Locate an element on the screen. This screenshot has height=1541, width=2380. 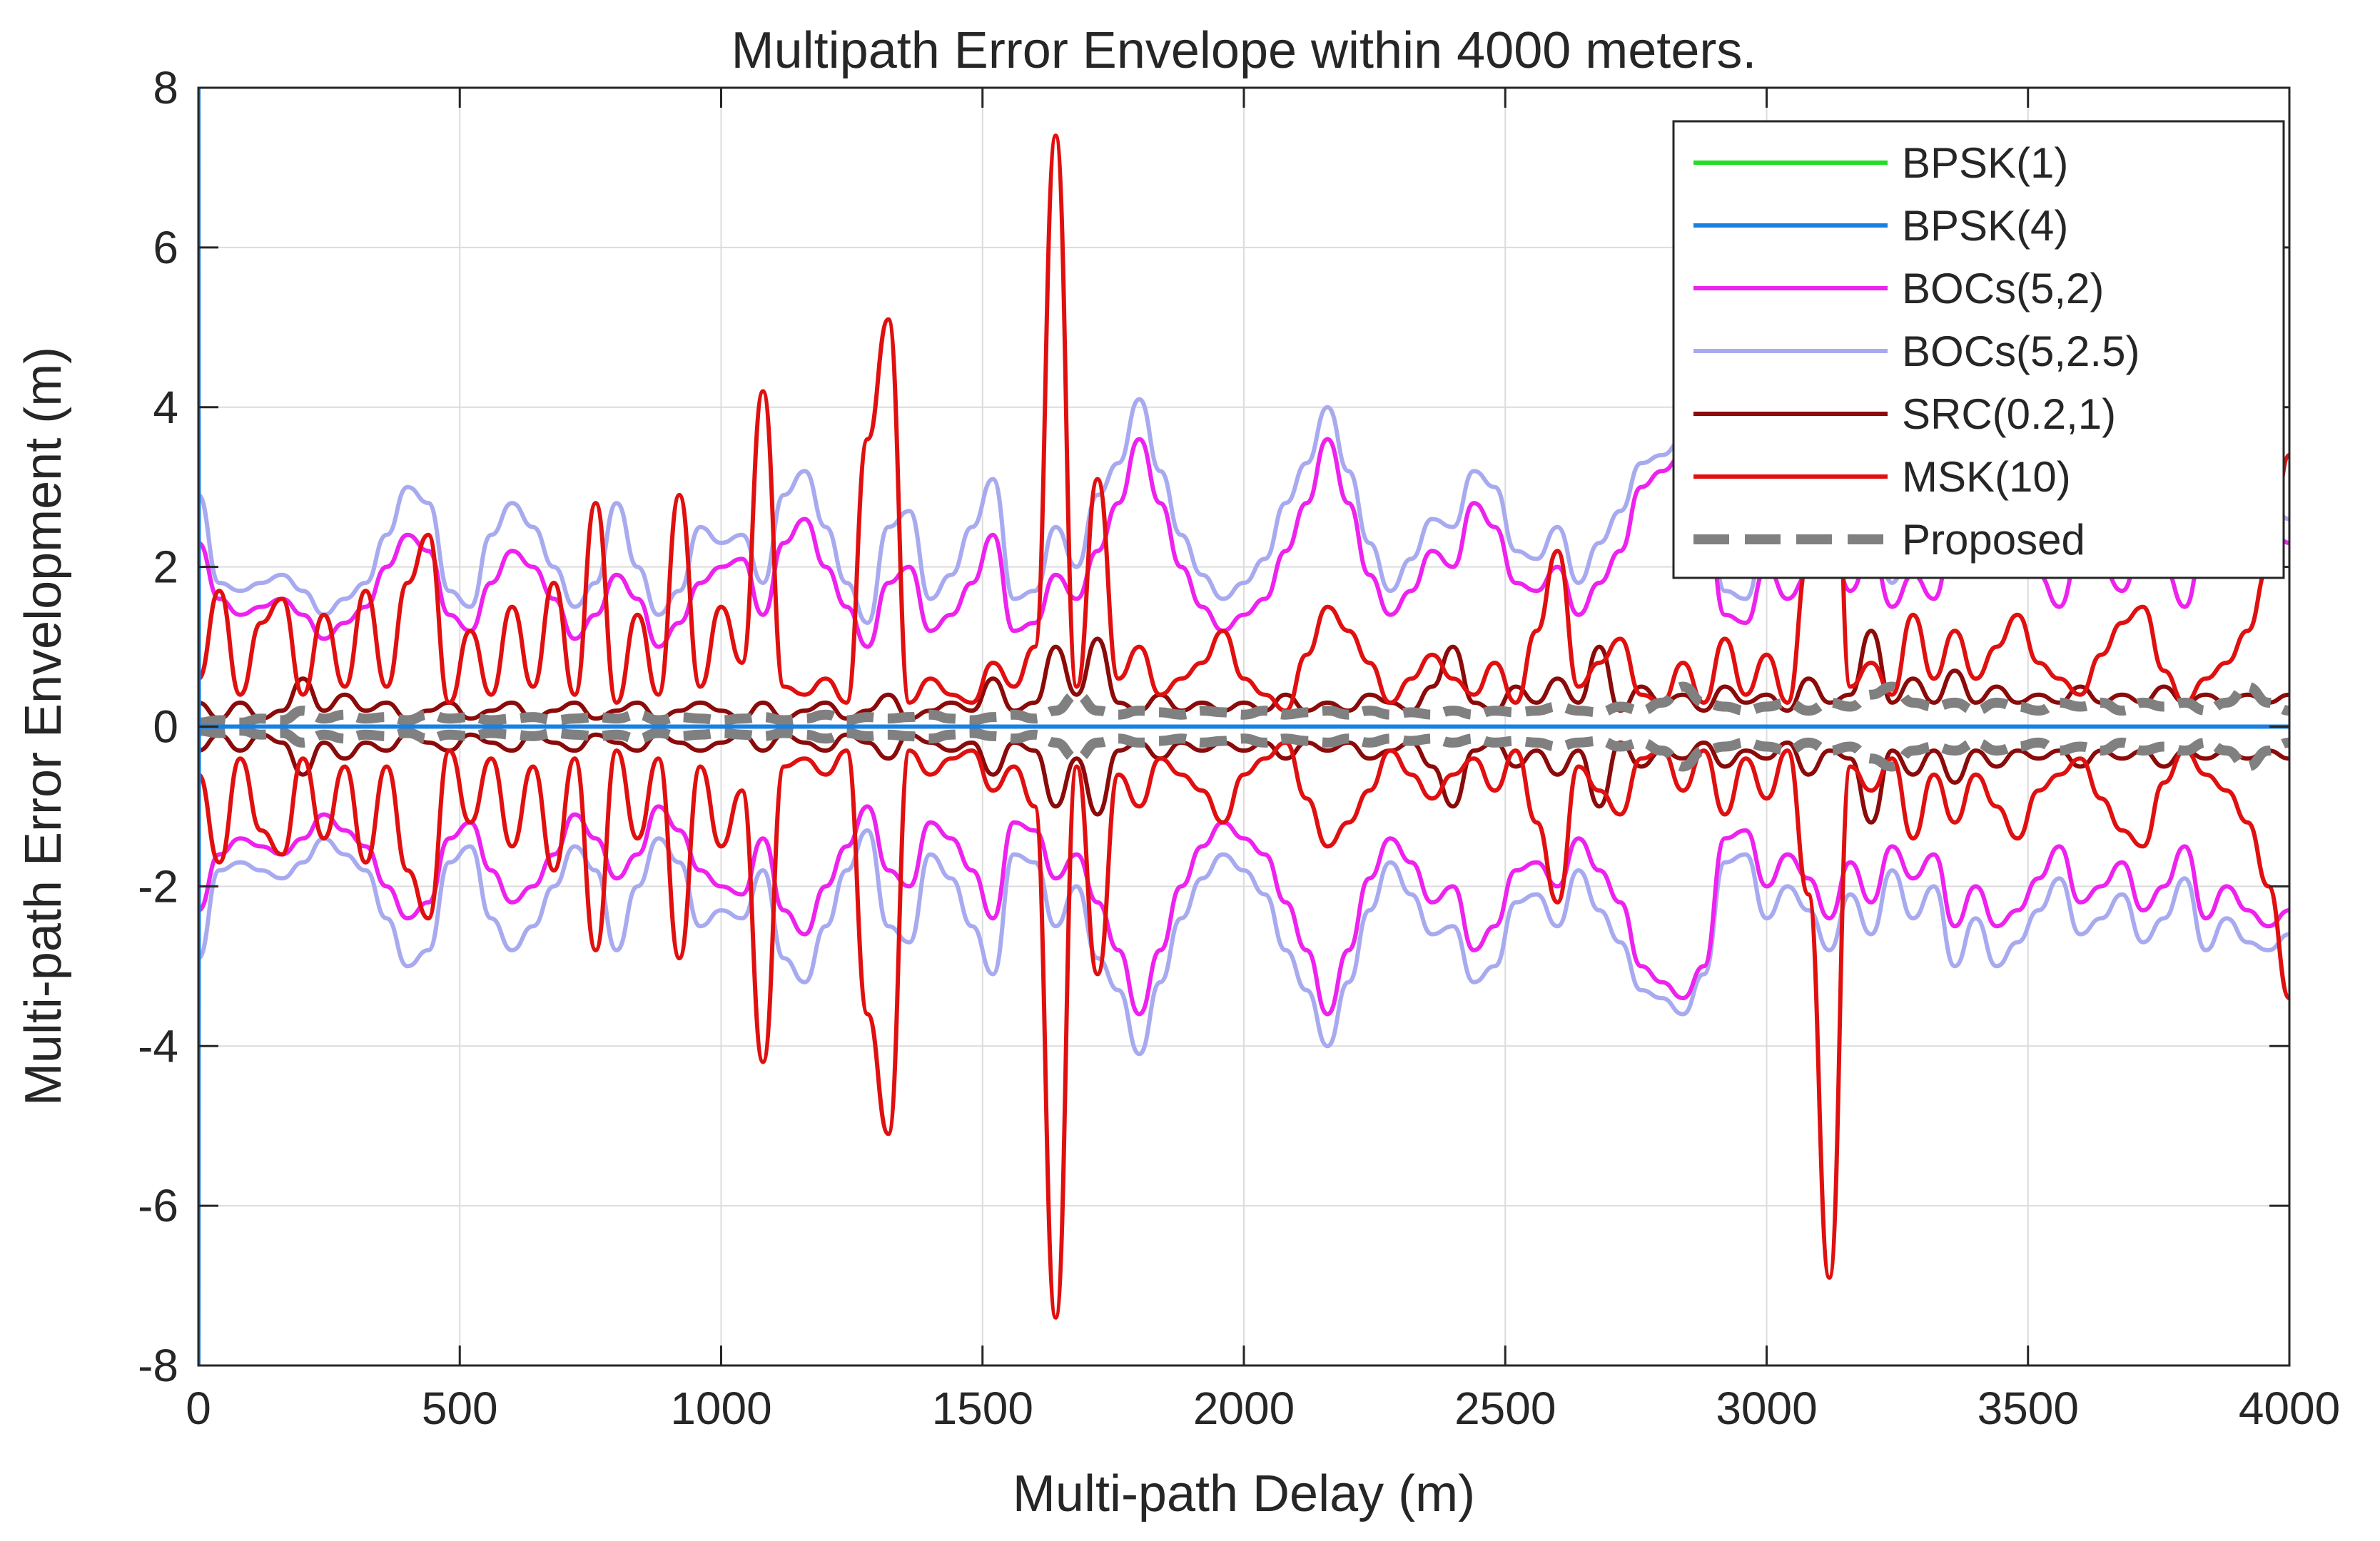
legend-label-bocs-5-2: BOCs(5,2) is located at coordinates (2003, 288).